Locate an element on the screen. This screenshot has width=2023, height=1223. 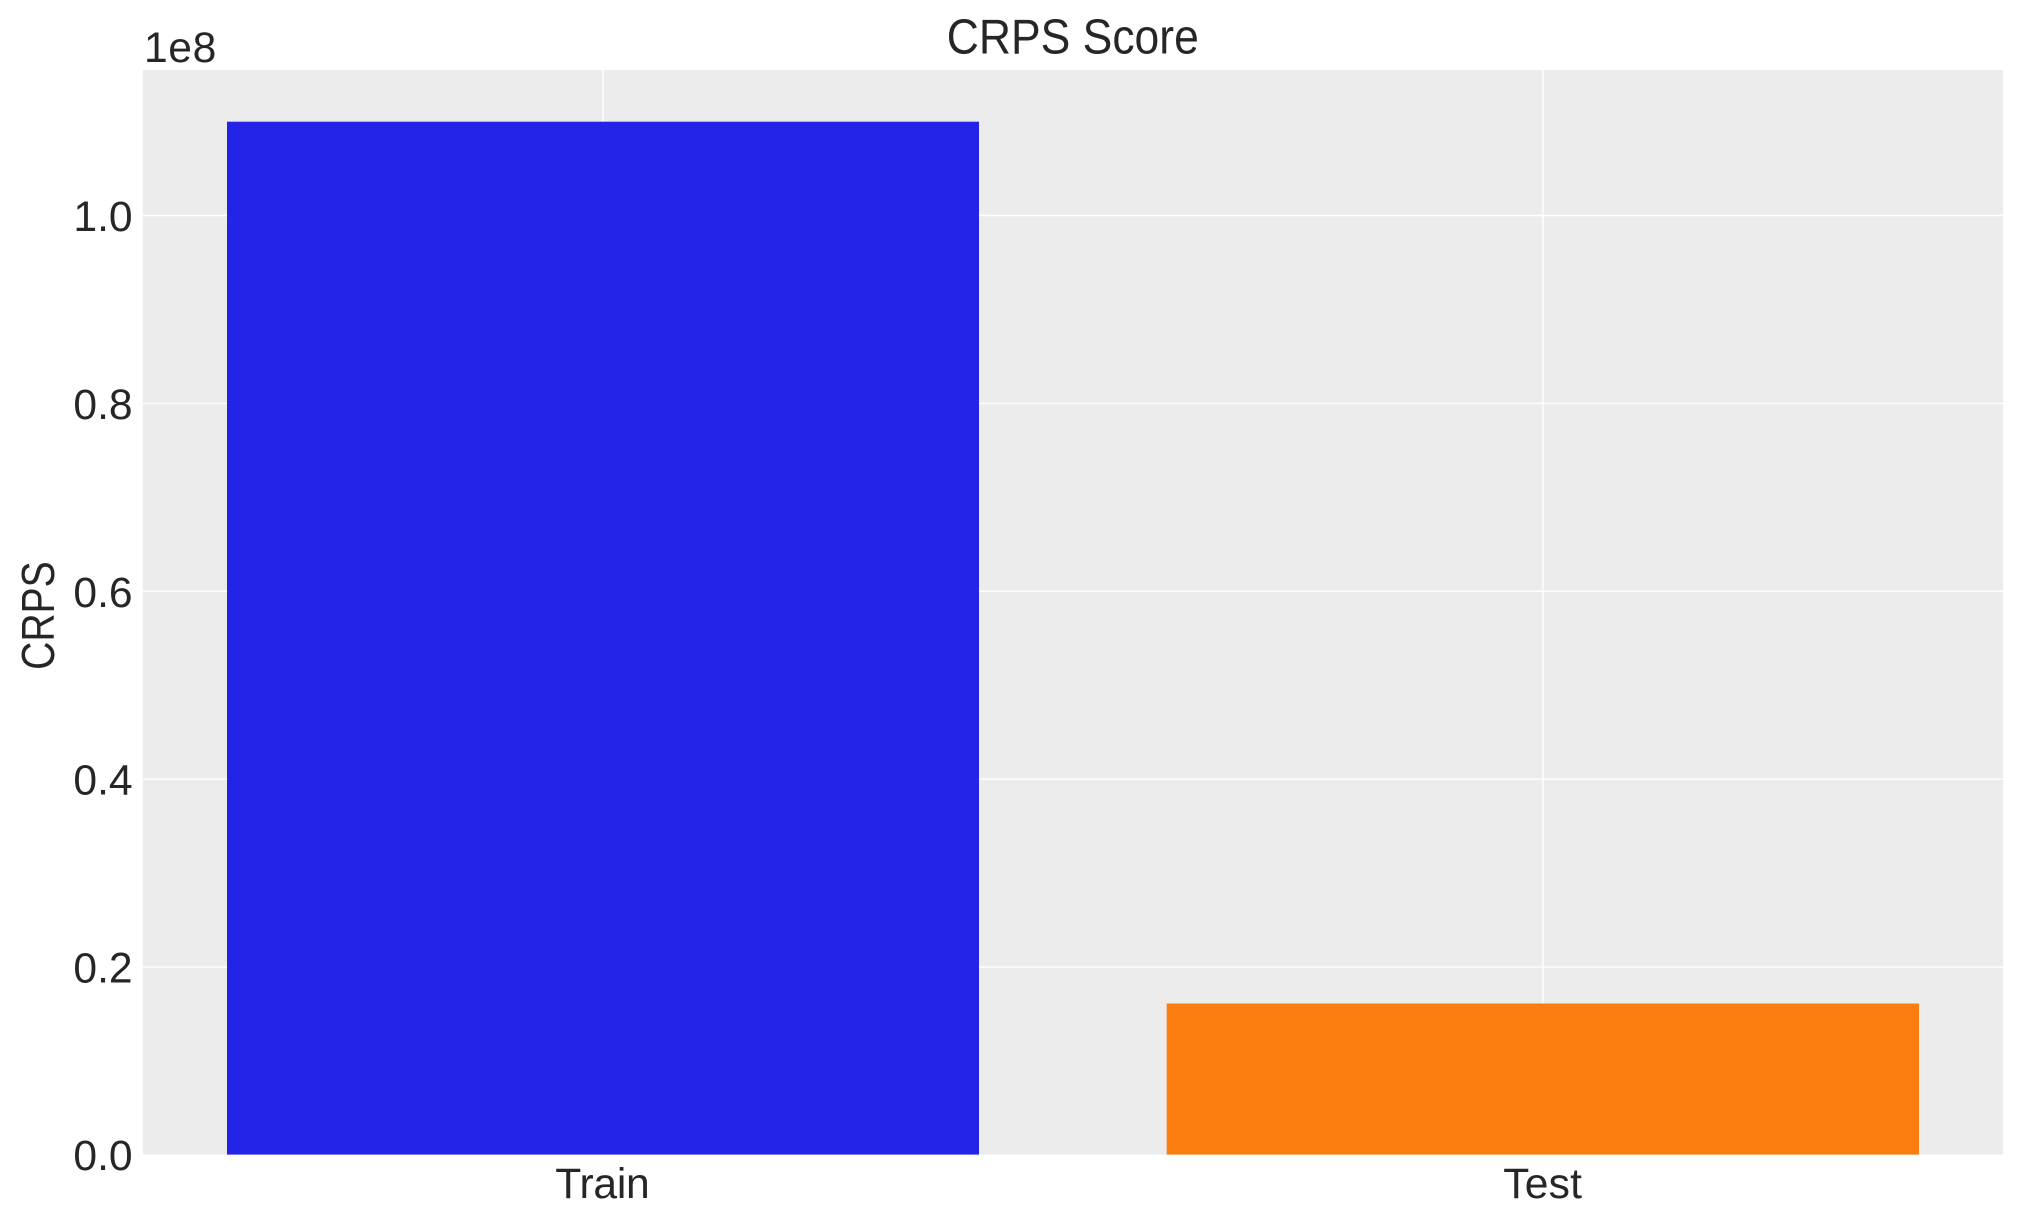
svg-text: CRPS is located at coordinates (38, 615).